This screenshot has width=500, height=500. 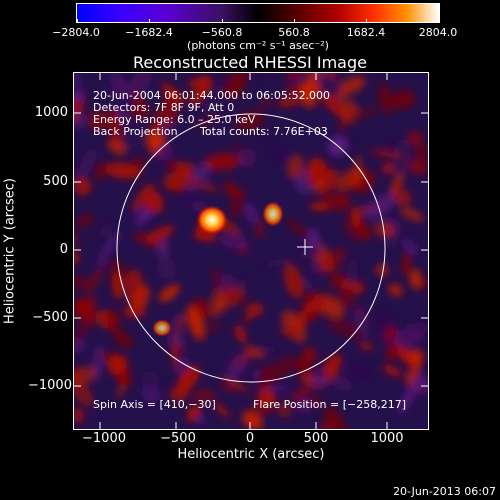 I want to click on colorbar-units: (photons cm⁻² s⁻¹ asec⁻²), so click(x=258, y=45).